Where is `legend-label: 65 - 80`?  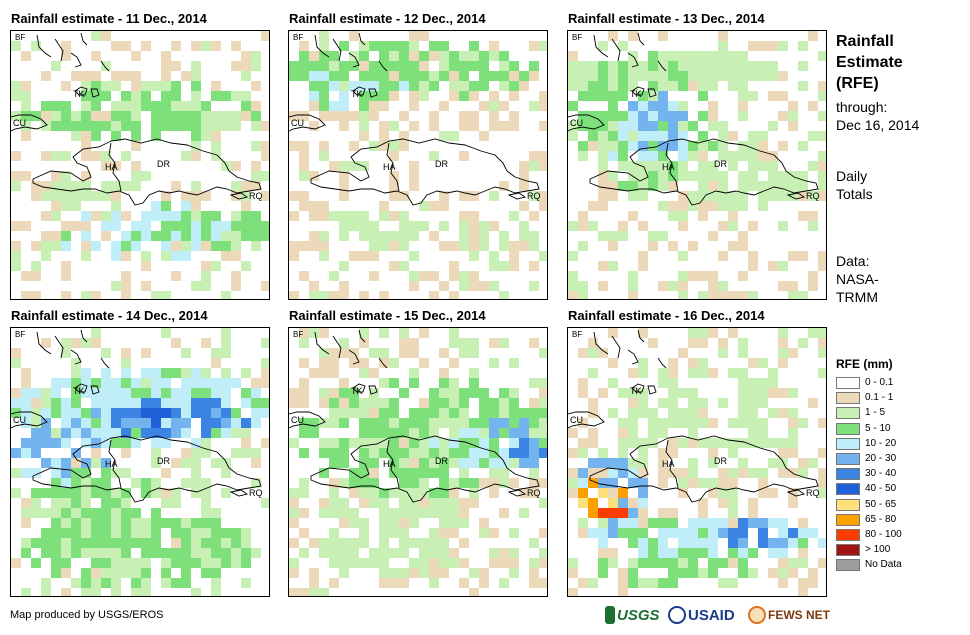 legend-label: 65 - 80 is located at coordinates (881, 519).